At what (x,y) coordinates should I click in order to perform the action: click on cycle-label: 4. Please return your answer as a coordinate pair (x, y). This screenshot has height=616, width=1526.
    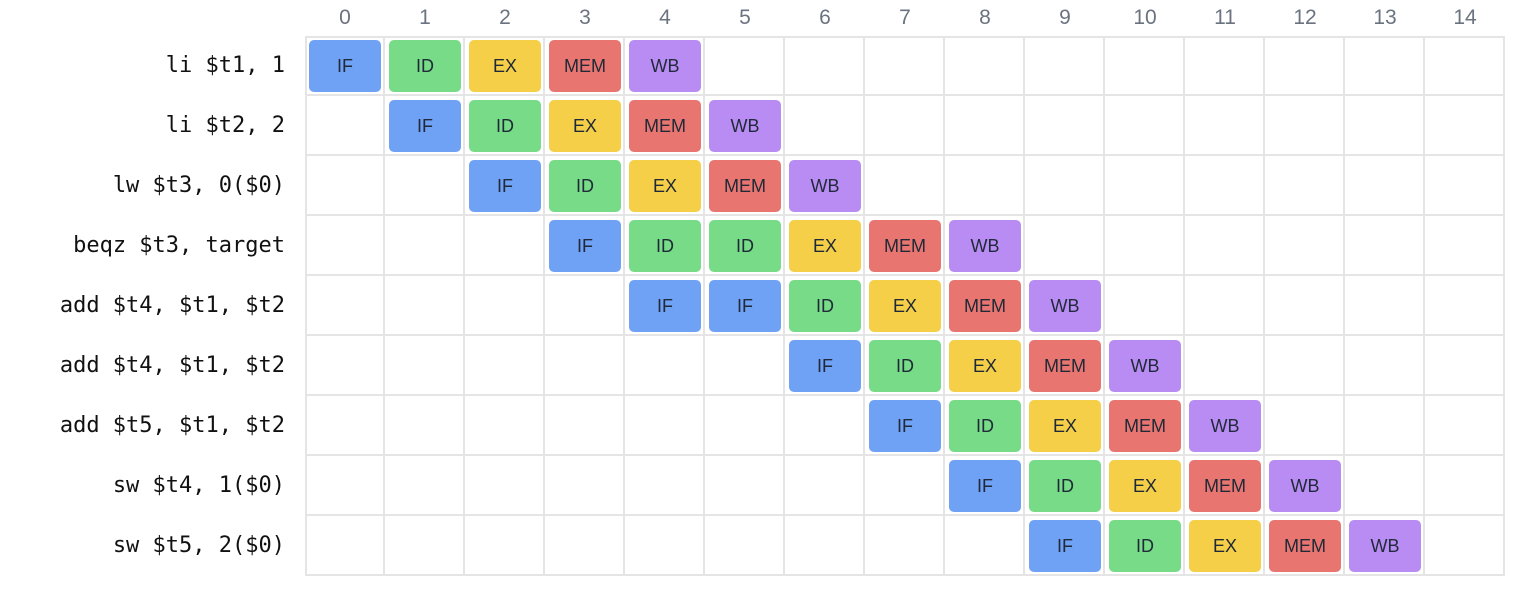
    Looking at the image, I should click on (665, 17).